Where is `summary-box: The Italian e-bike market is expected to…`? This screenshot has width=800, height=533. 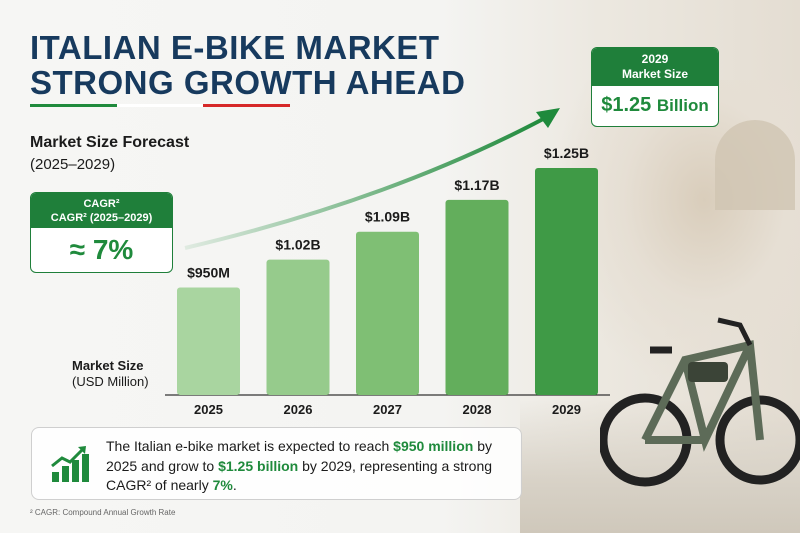 summary-box: The Italian e-bike market is expected to… is located at coordinates (276, 463).